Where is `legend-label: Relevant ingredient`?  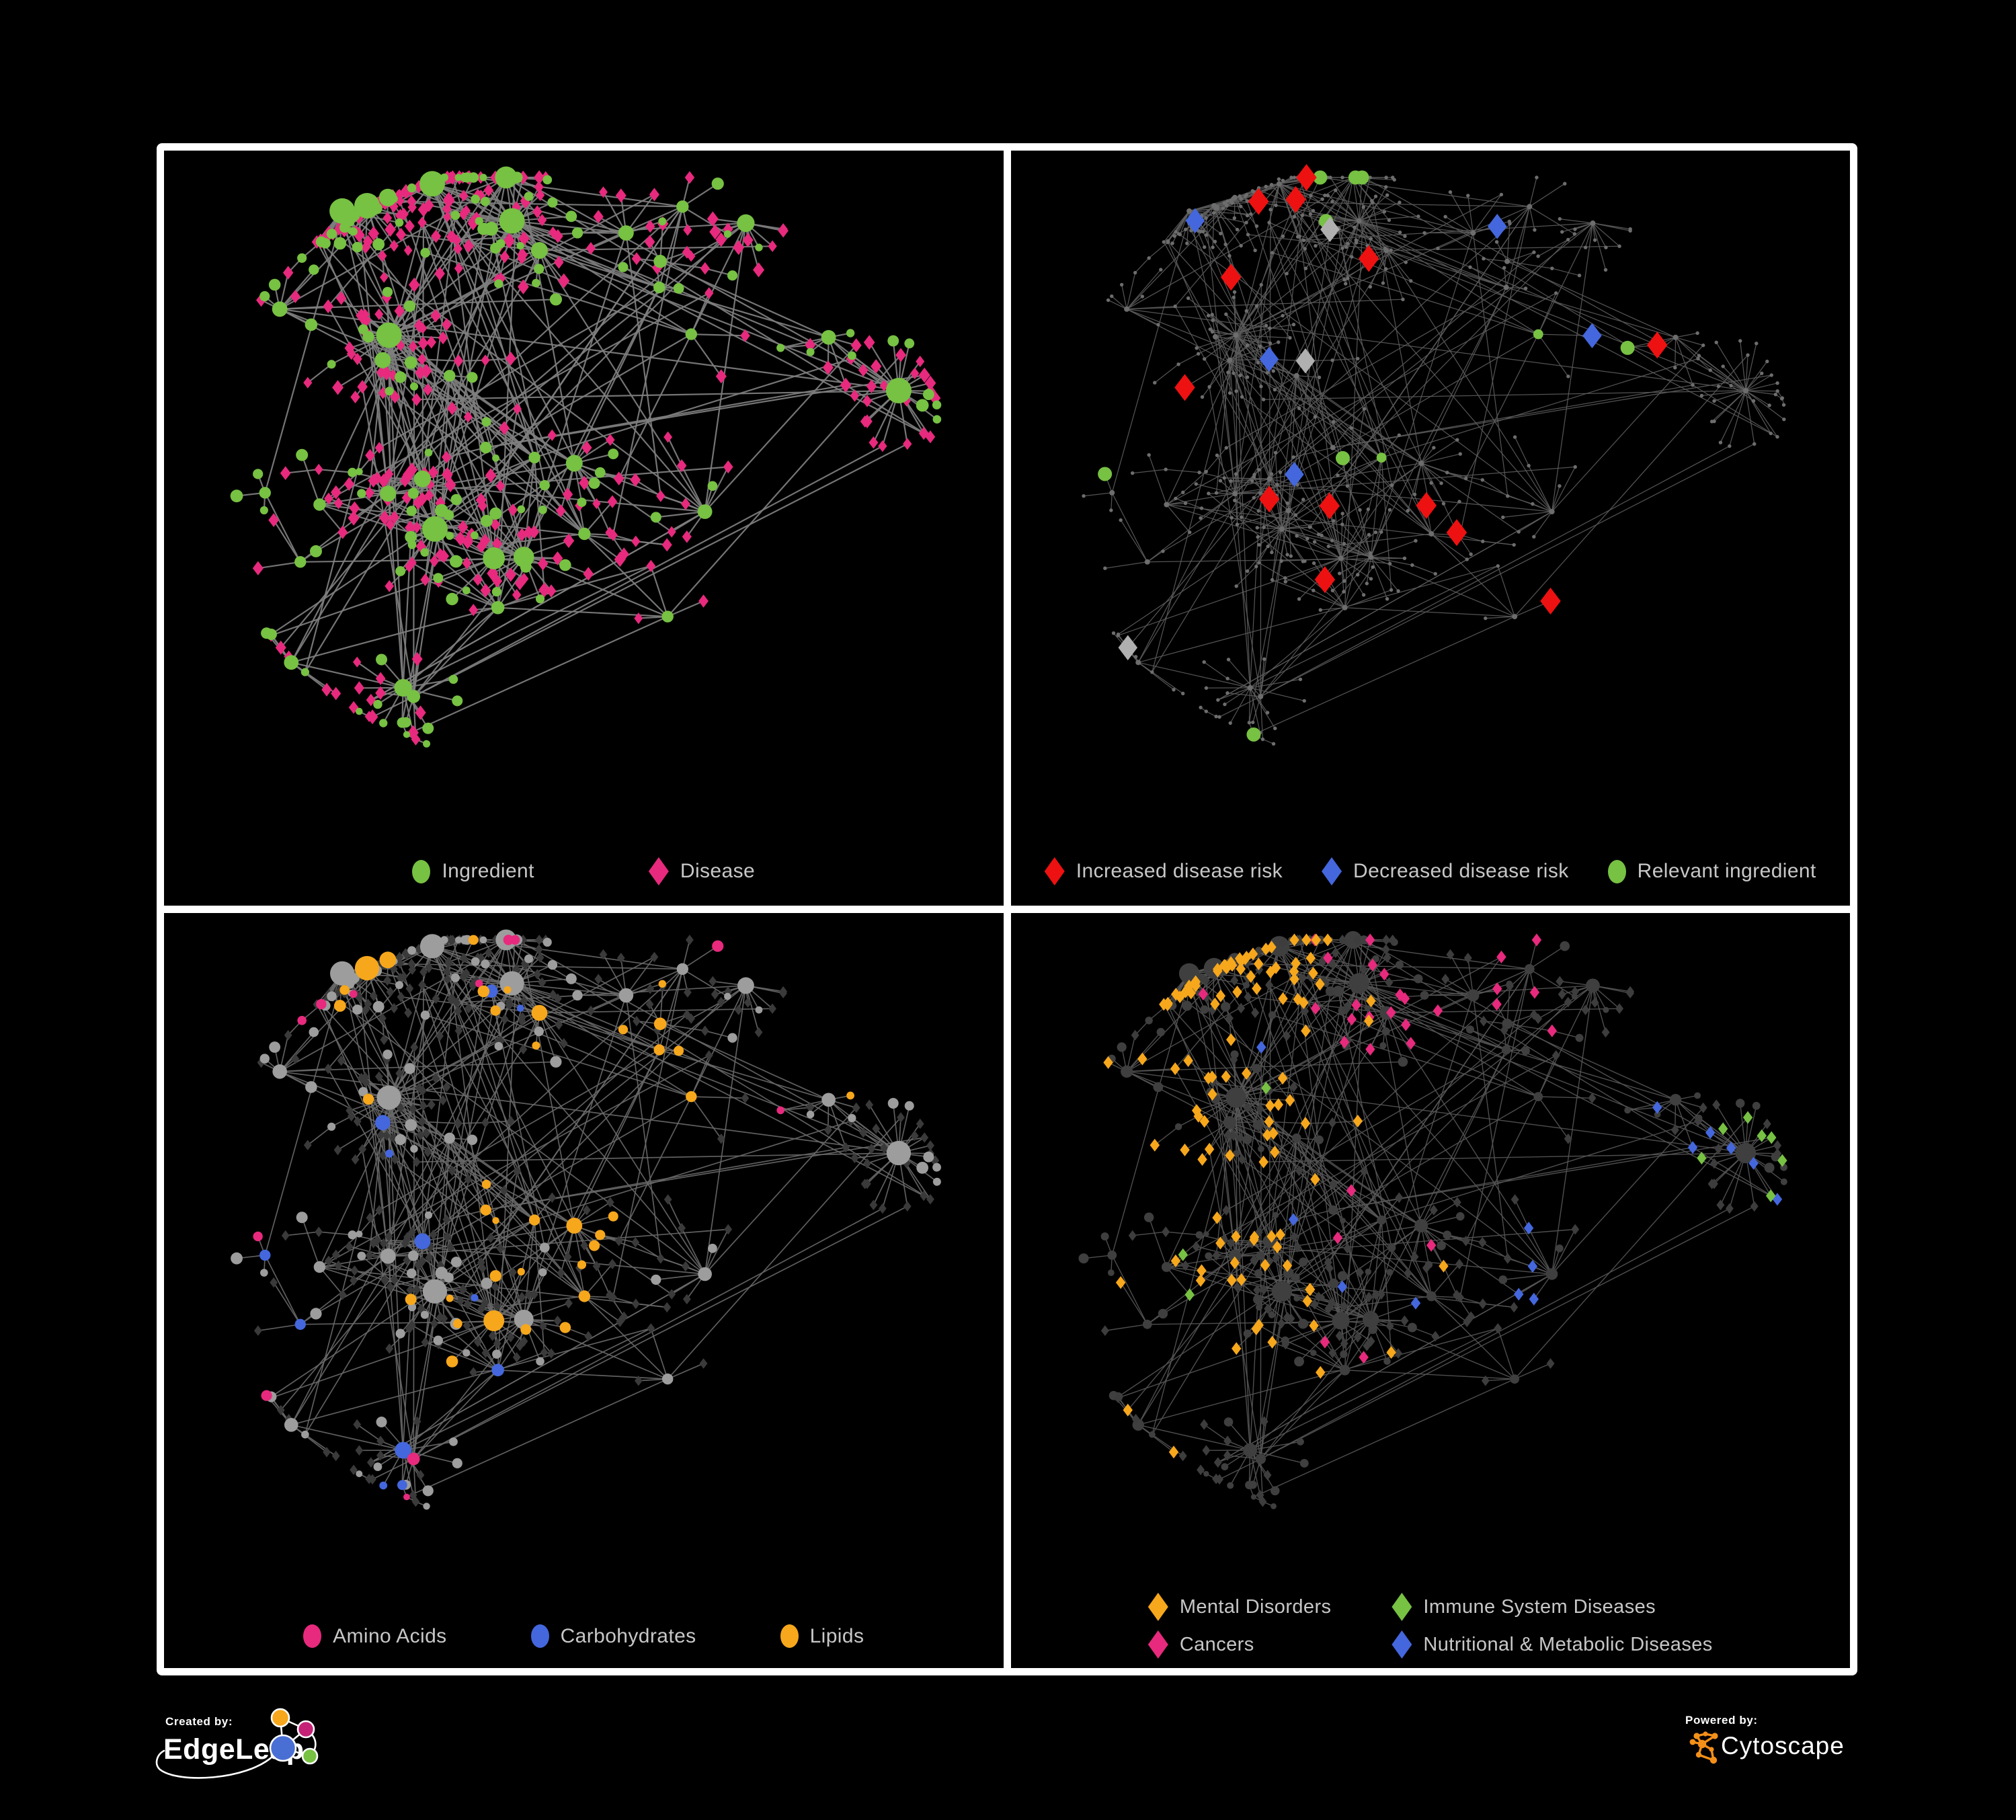
legend-label: Relevant ingredient is located at coordinates (1726, 871).